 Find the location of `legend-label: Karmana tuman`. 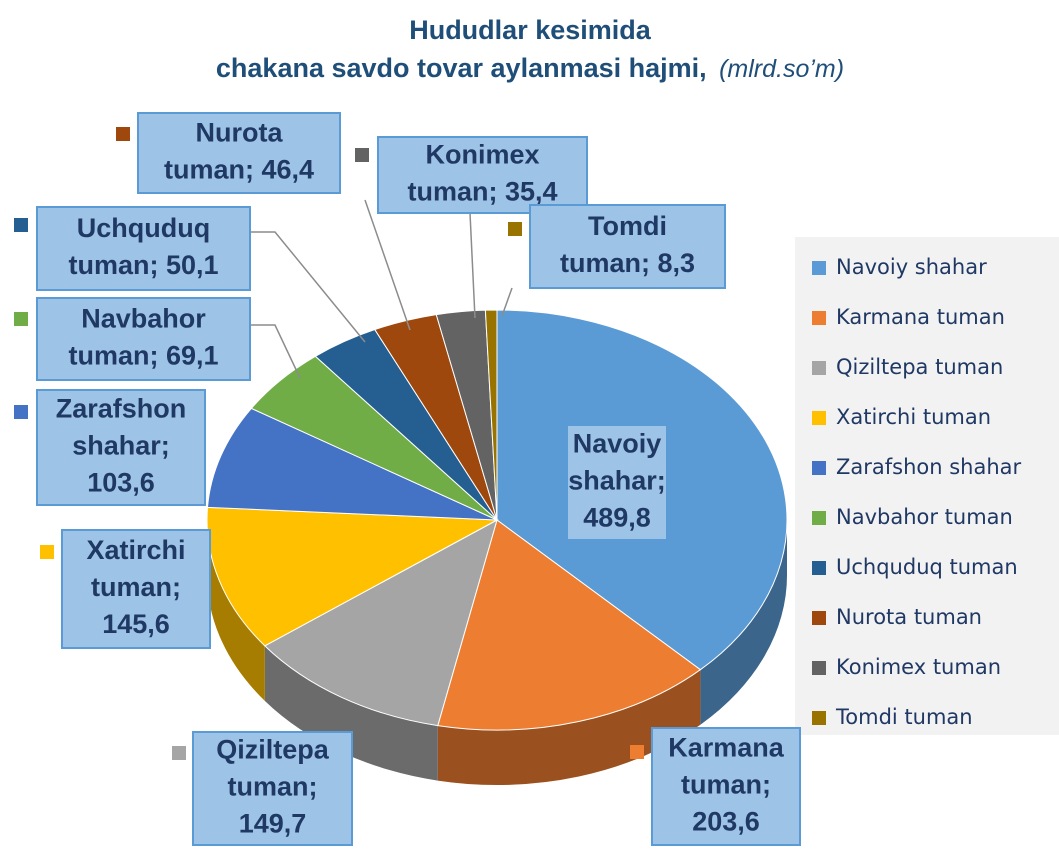

legend-label: Karmana tuman is located at coordinates (920, 317).